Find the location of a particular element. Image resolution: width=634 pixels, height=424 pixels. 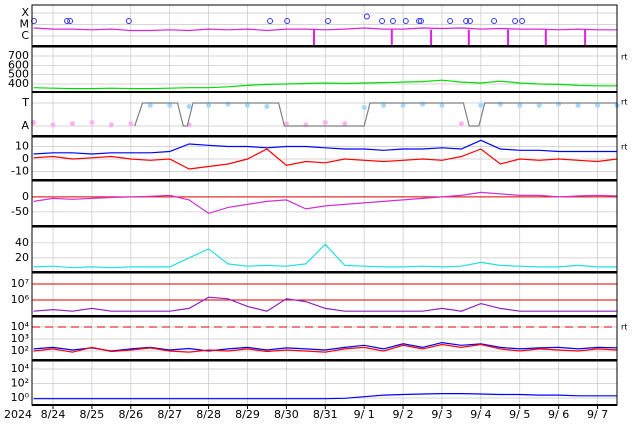

x-tick-label: 9/ 1 is located at coordinates (364, 414).